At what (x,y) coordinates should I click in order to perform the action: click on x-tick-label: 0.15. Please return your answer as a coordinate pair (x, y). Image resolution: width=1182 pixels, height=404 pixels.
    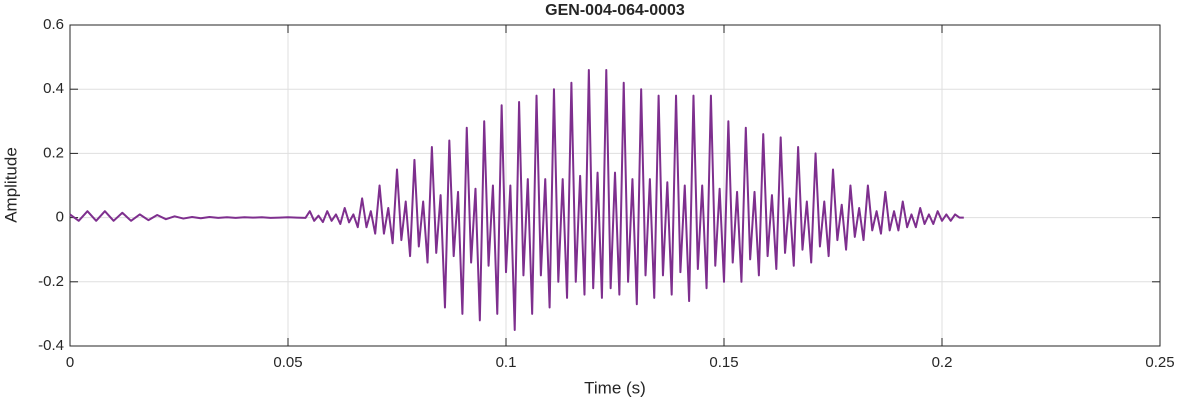
    Looking at the image, I should click on (723, 362).